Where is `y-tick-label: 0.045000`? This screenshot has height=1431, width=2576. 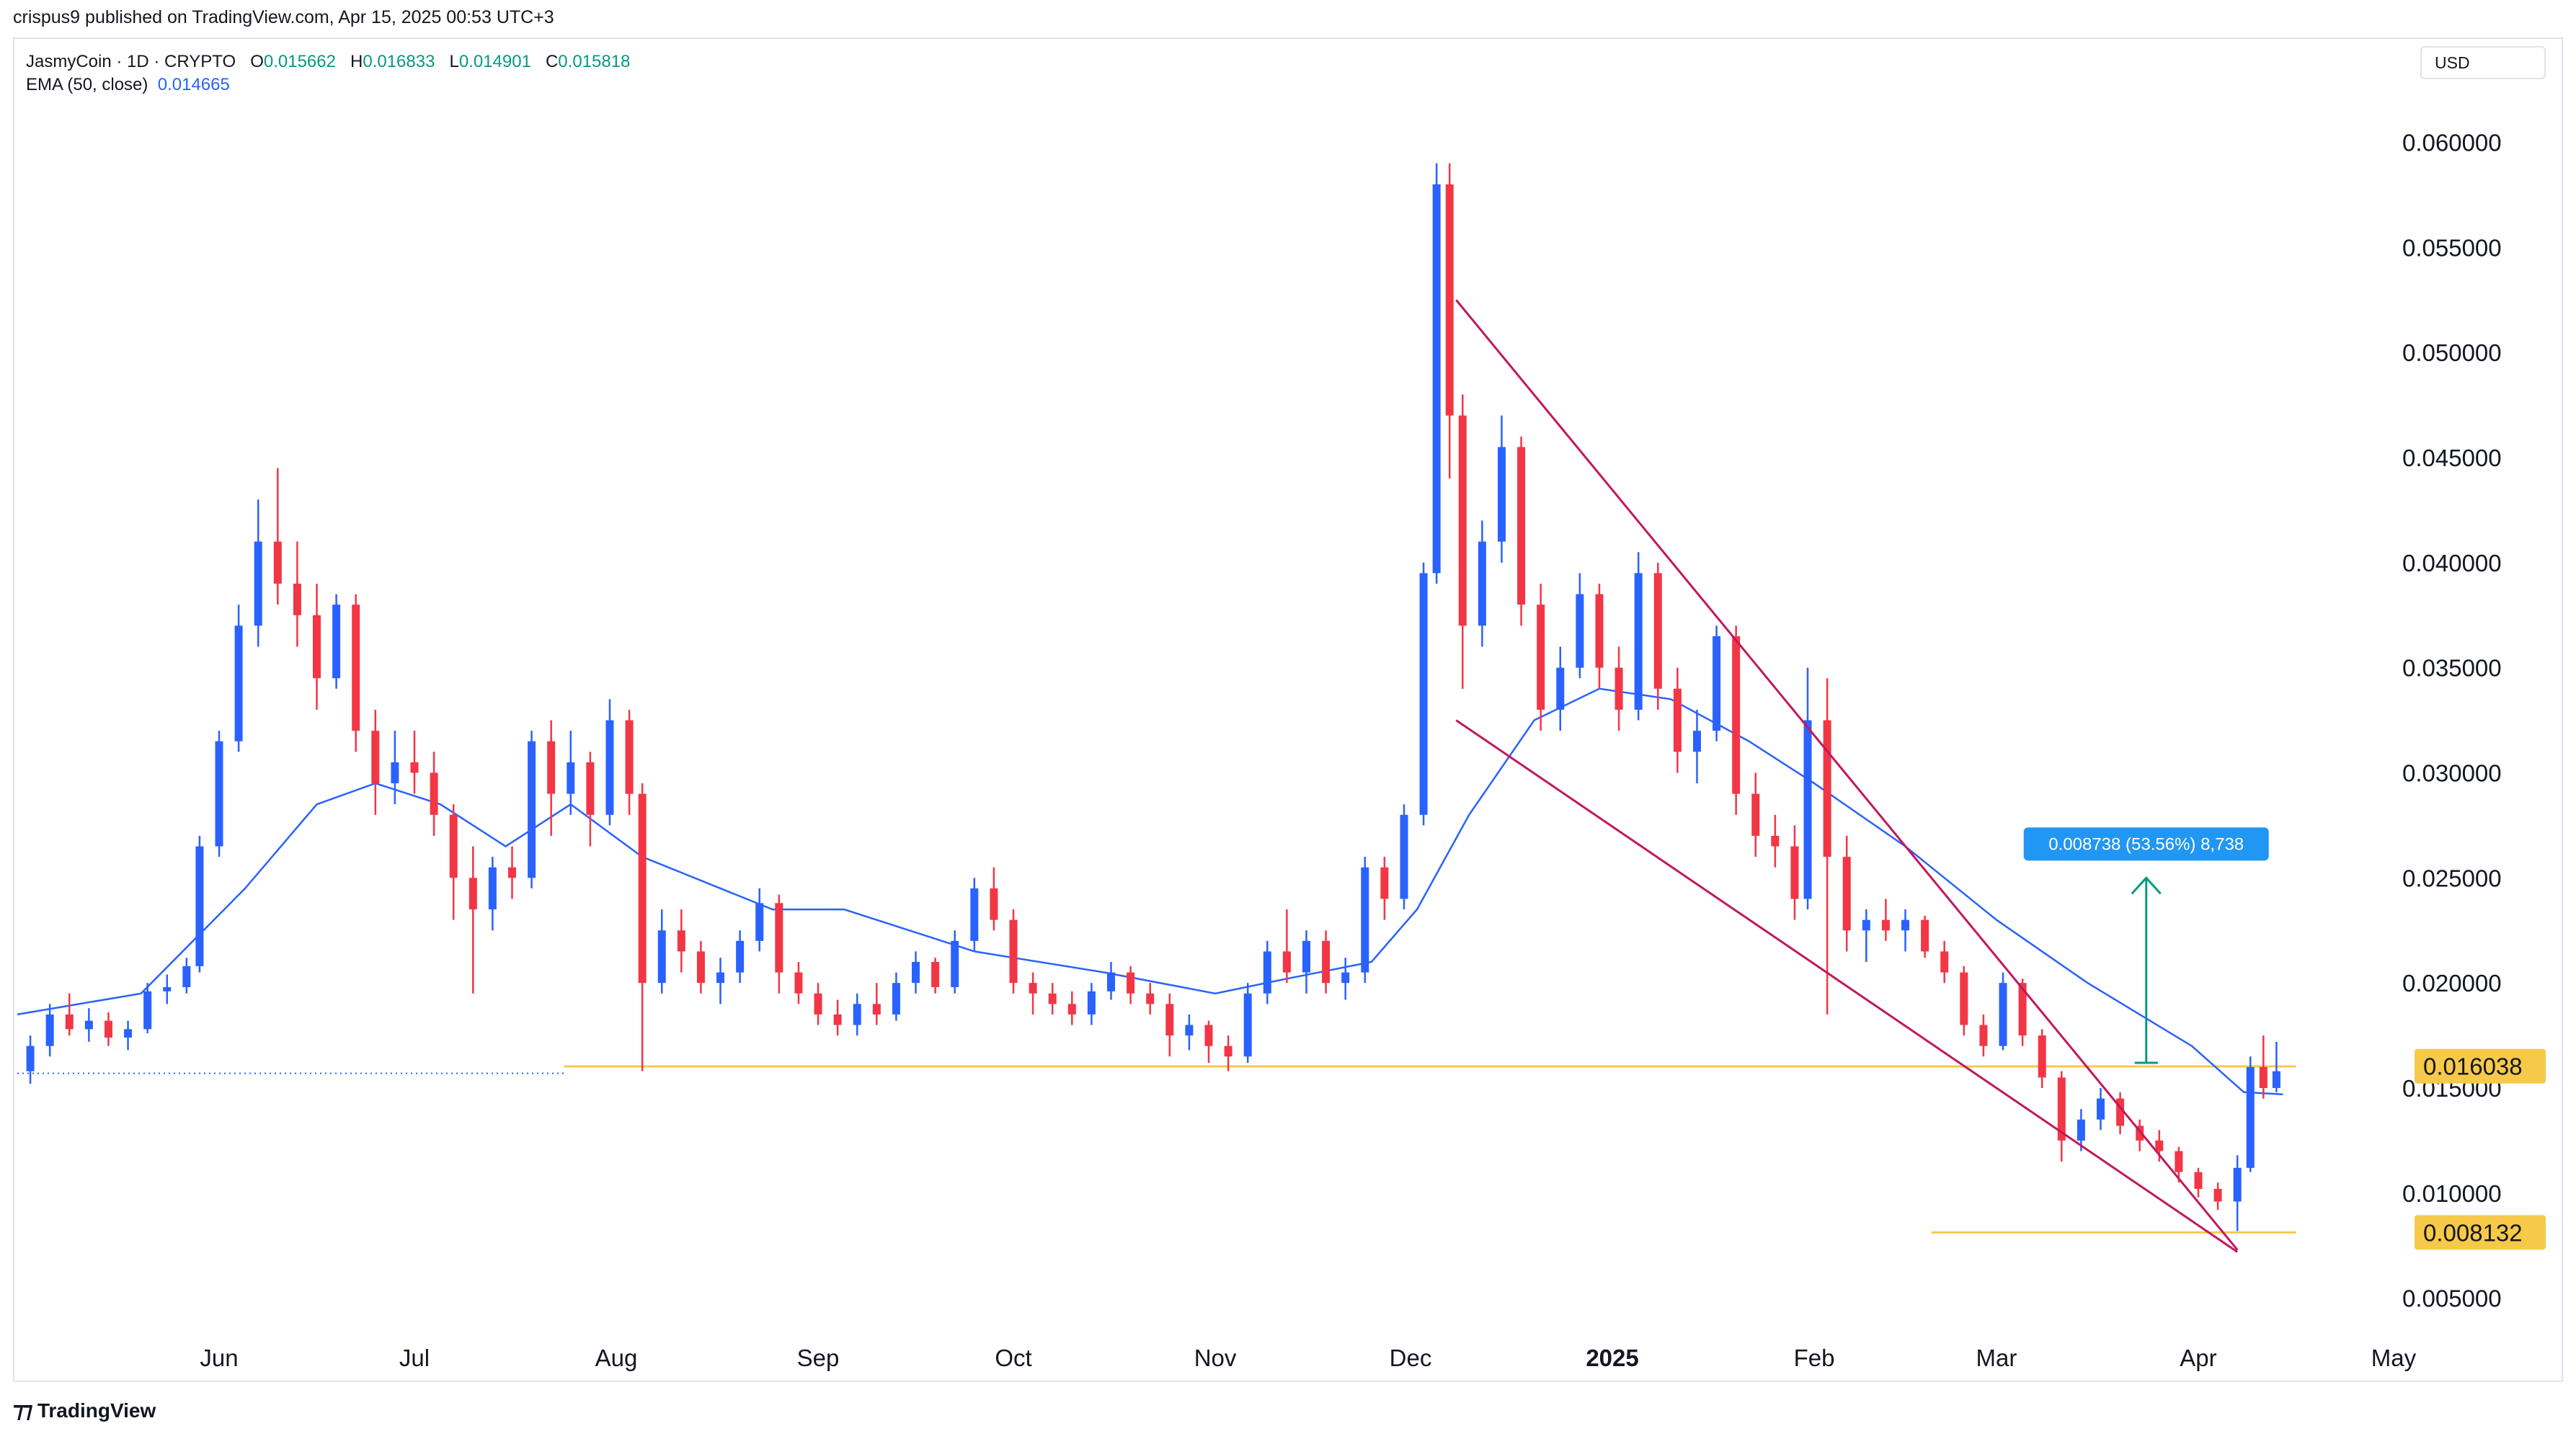 y-tick-label: 0.045000 is located at coordinates (2452, 458).